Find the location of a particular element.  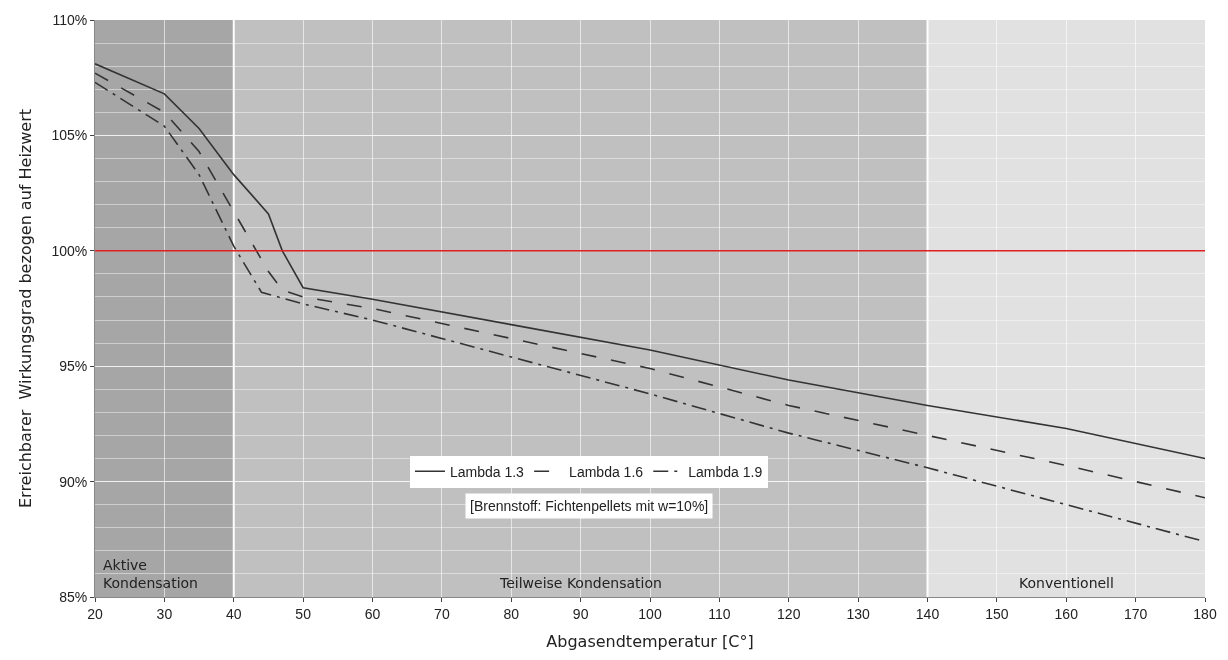

y-tick-label: 90% is located at coordinates (73, 481).